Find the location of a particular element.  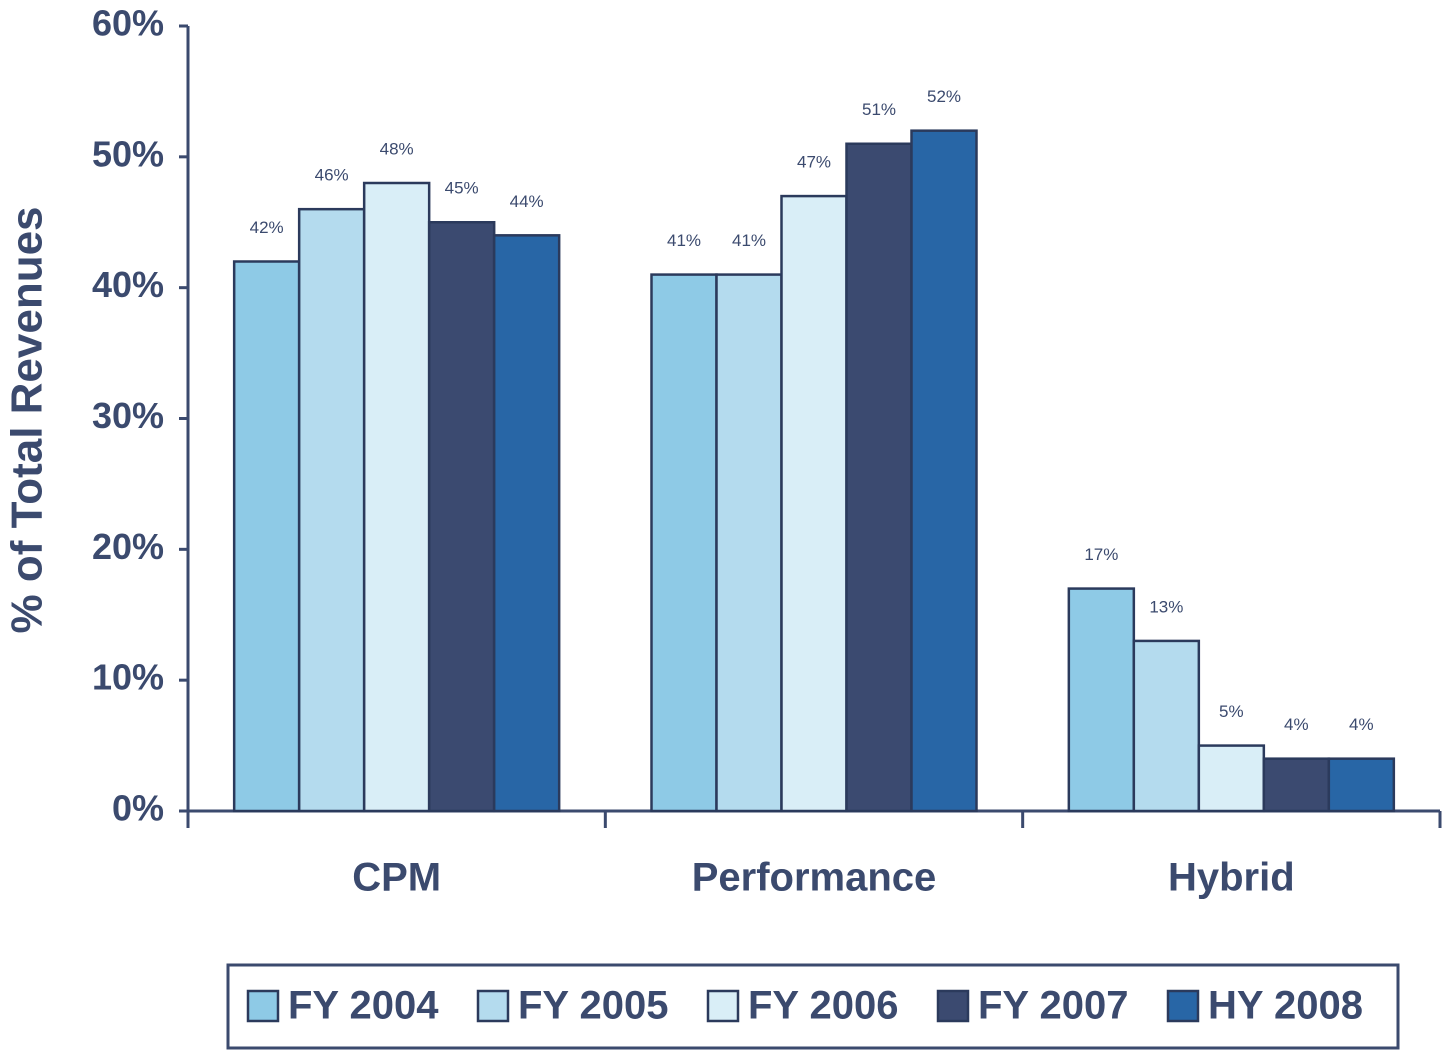

y-tick-label: 10% is located at coordinates (128, 677).